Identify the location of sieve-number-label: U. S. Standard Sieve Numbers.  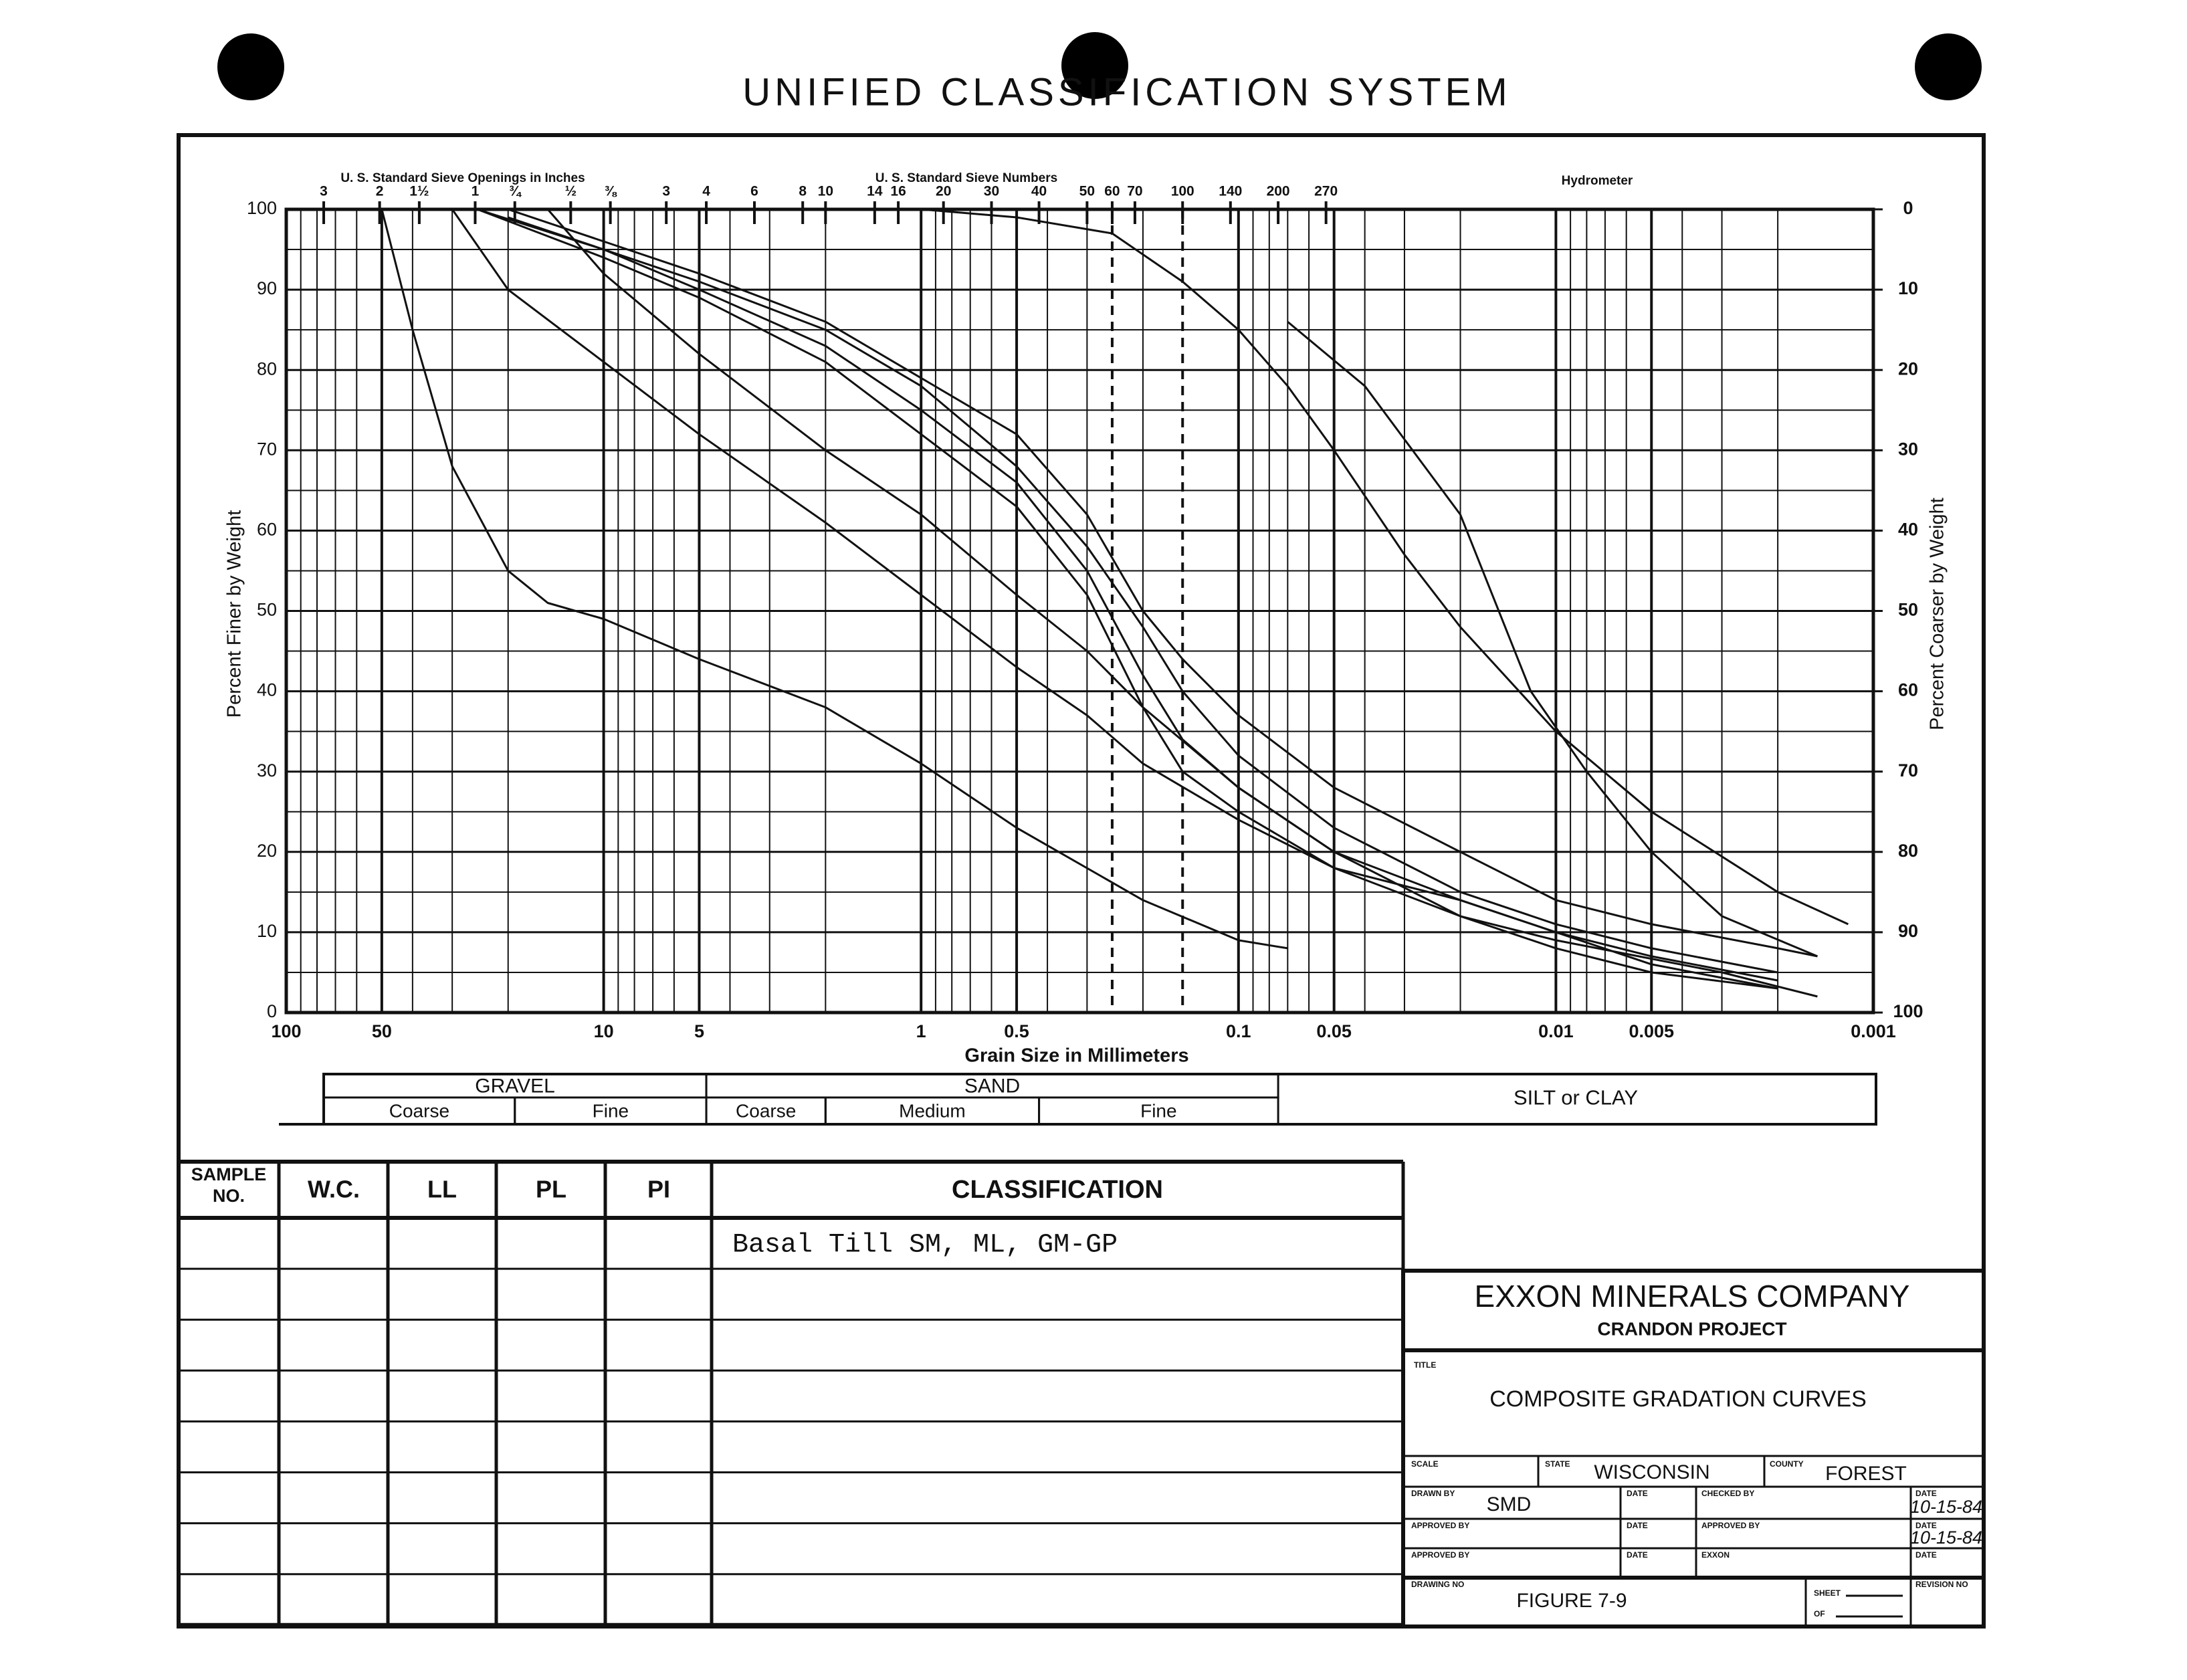
(966, 178).